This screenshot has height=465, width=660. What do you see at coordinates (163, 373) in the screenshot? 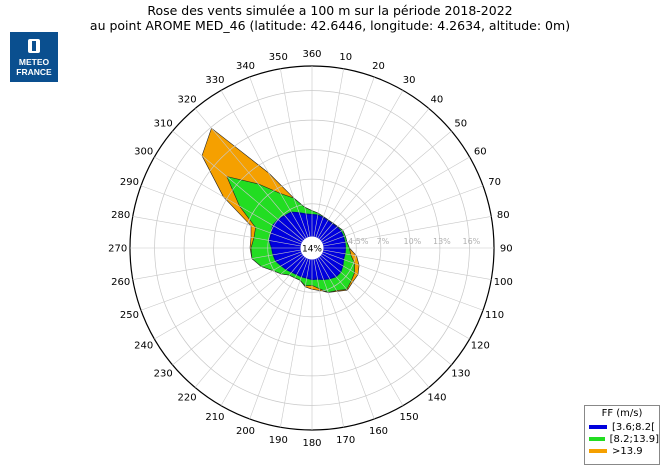
I see `direction-label: 230` at bounding box center [163, 373].